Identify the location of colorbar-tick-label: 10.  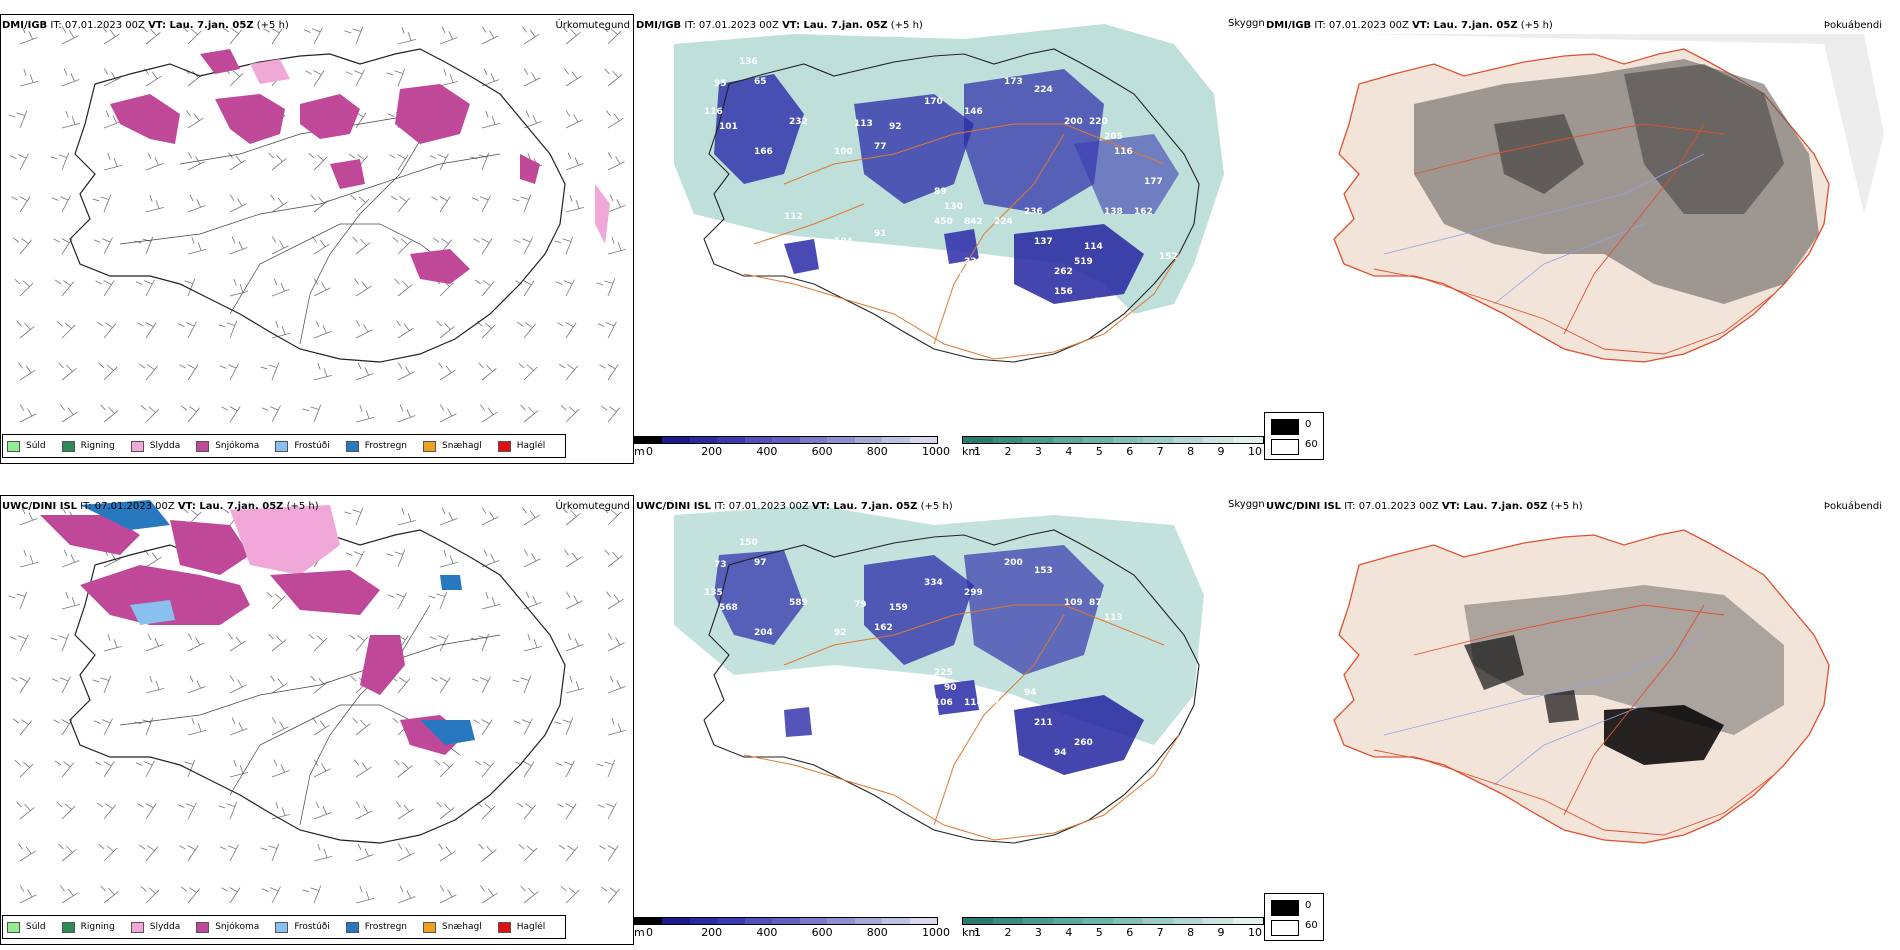
(1255, 451).